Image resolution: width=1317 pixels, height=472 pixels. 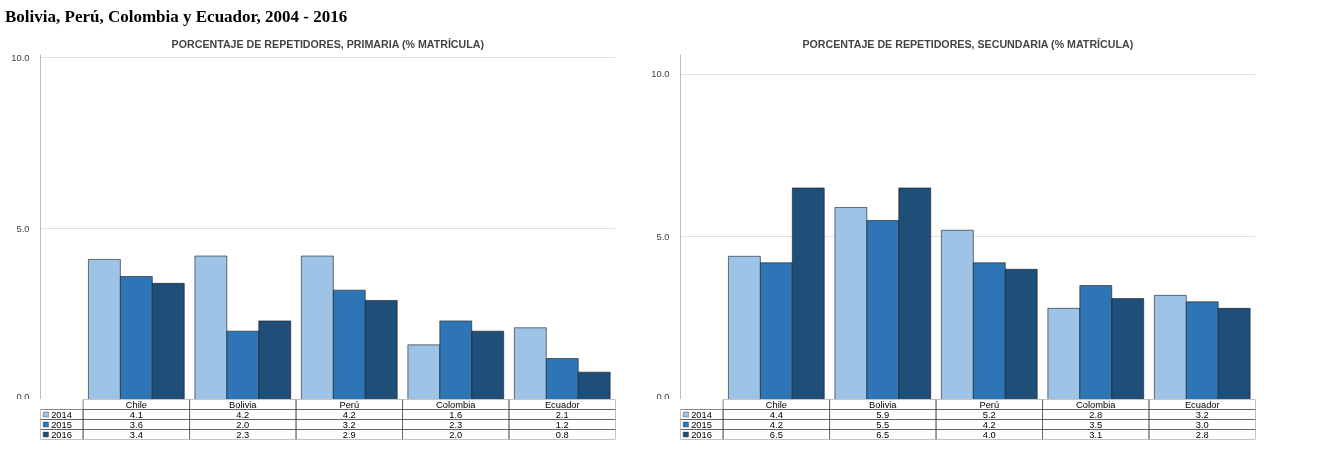 I want to click on data-label: 2.1, so click(x=562, y=414).